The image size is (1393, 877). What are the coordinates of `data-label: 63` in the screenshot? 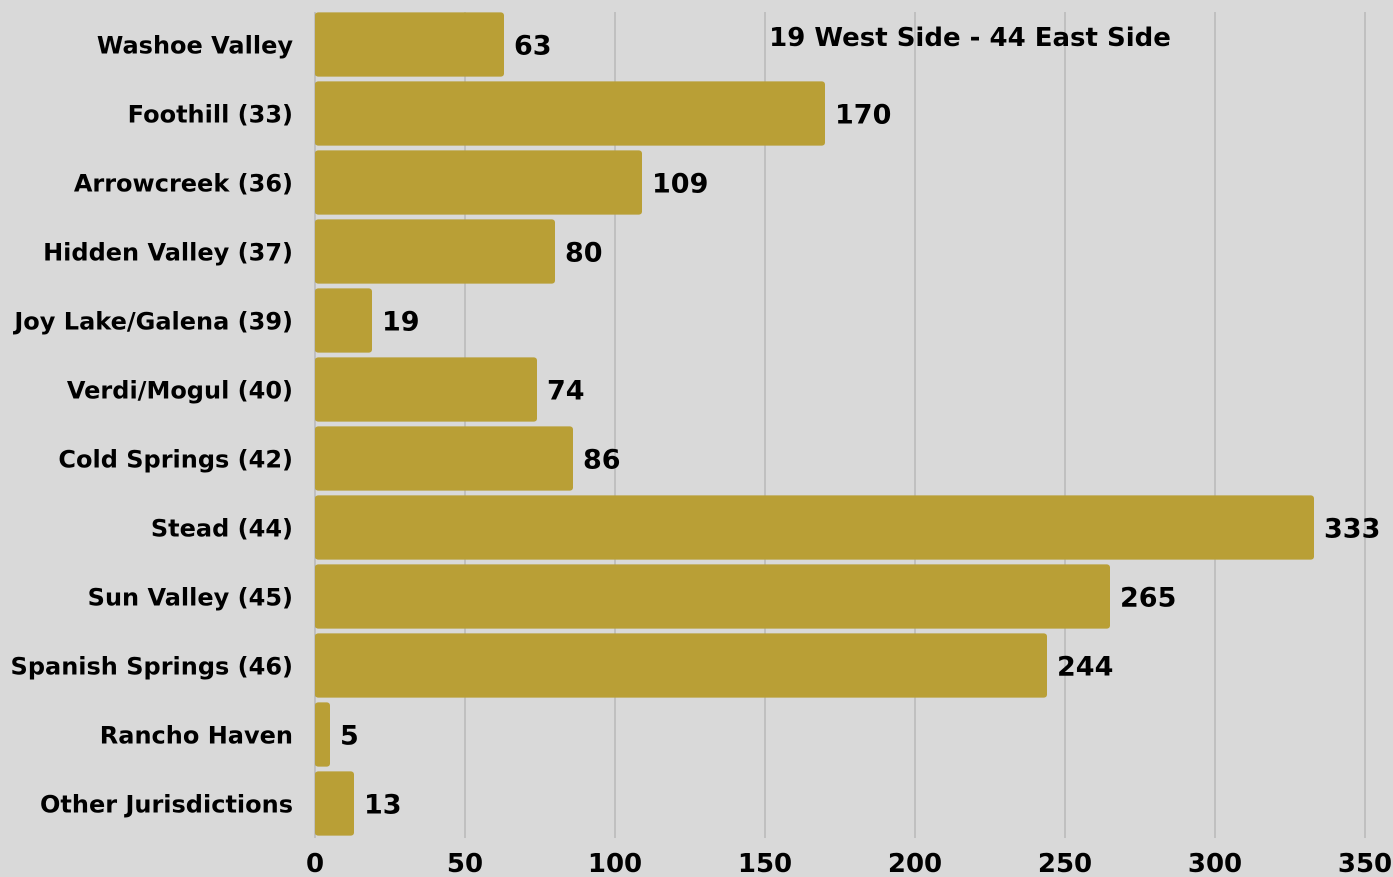 It's located at (533, 46).